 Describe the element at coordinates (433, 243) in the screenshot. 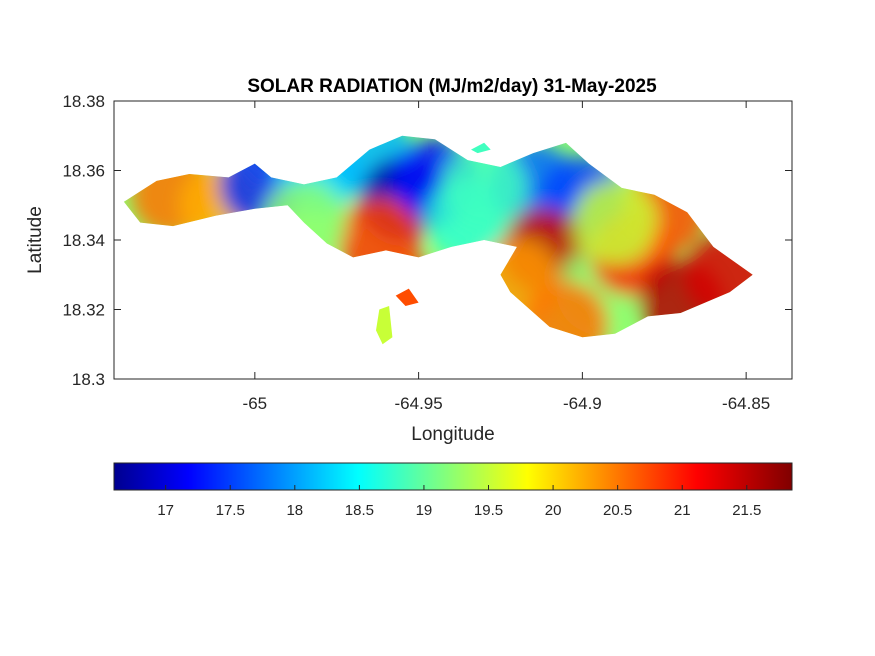

I see `islets` at that location.